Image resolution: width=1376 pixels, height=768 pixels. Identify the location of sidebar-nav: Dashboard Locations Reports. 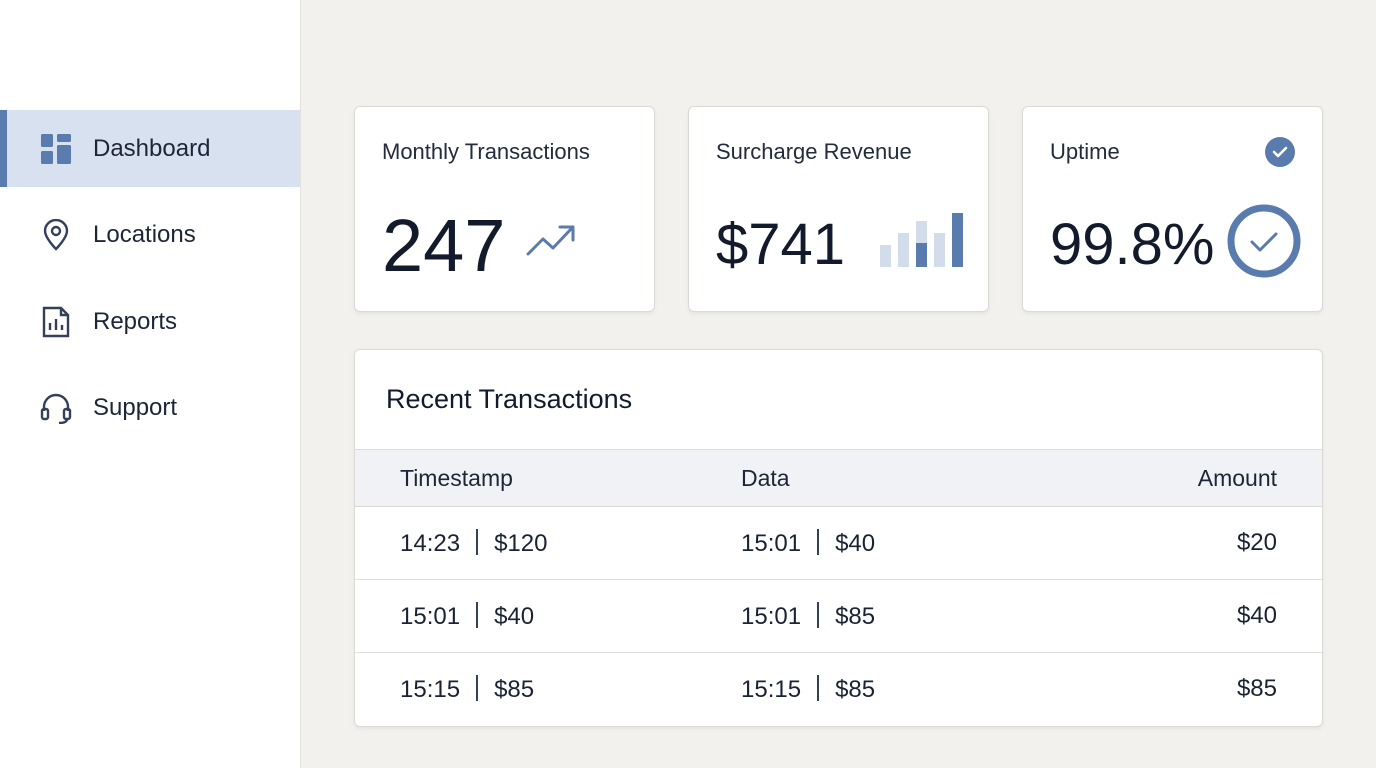
(150, 283).